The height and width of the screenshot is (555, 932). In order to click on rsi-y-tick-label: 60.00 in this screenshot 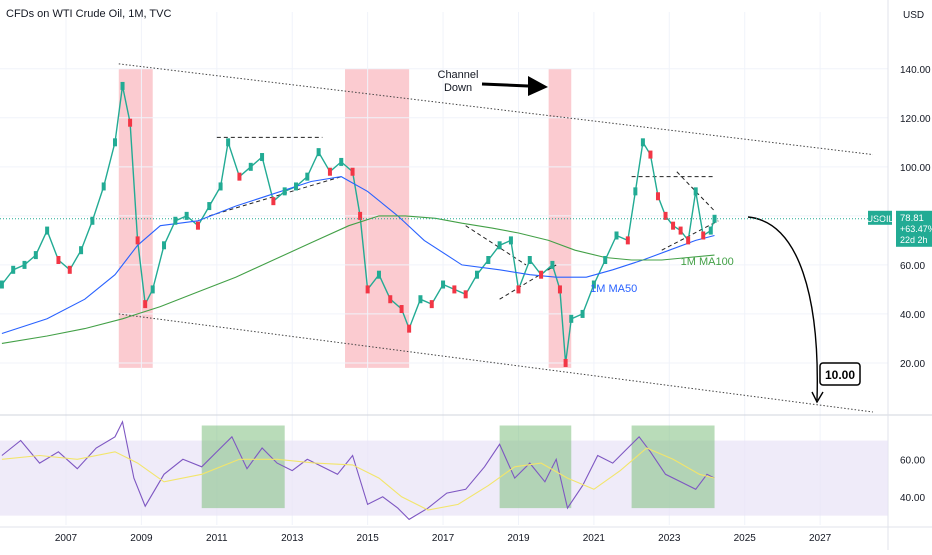, I will do `click(912, 460)`.